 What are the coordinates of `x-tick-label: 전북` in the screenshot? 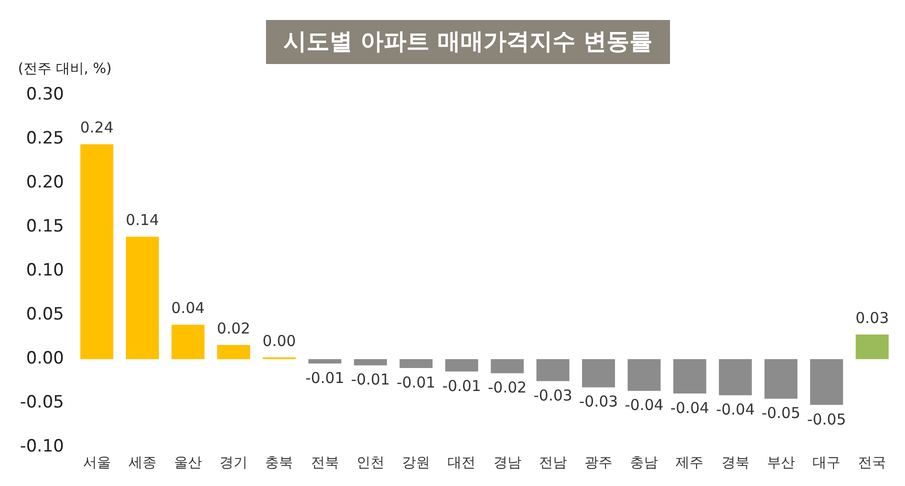 It's located at (324, 463).